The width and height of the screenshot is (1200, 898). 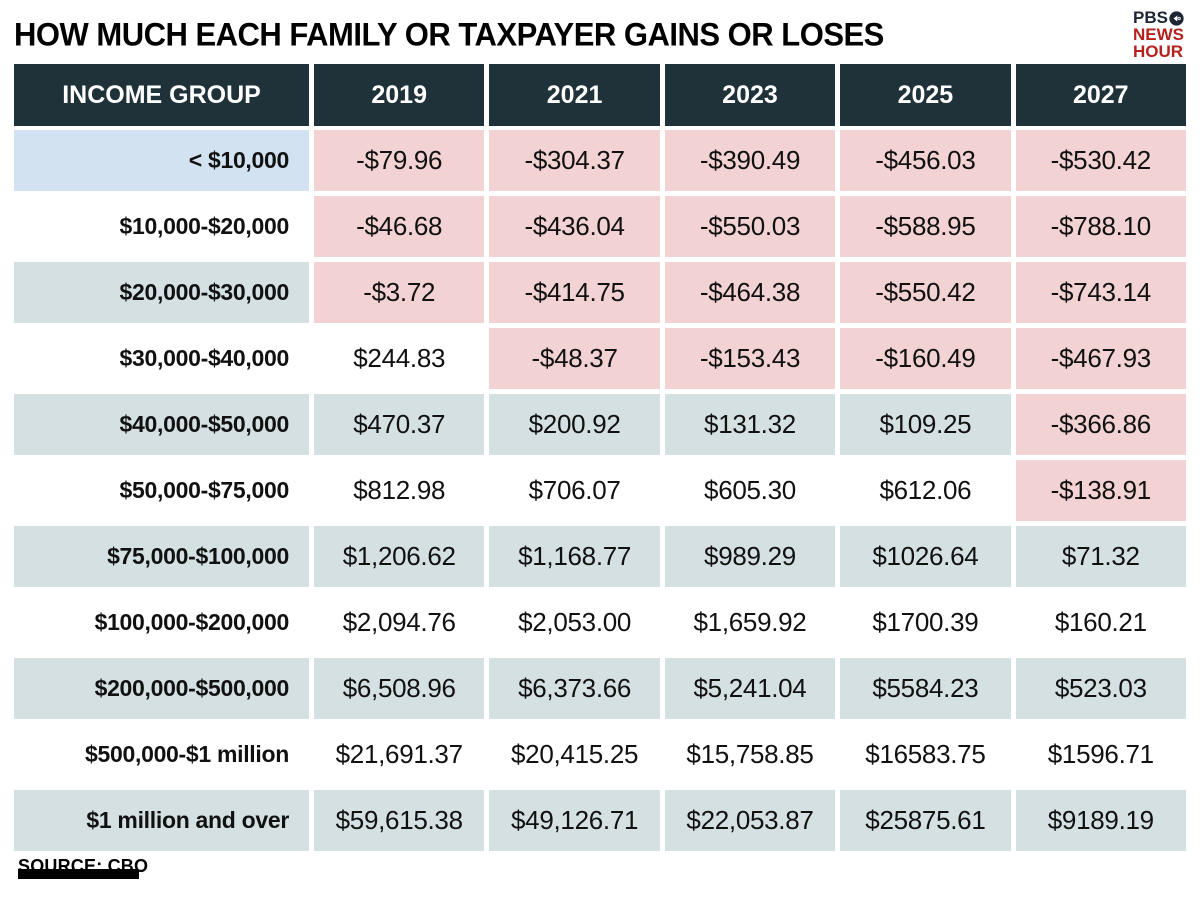 What do you see at coordinates (750, 226) in the screenshot?
I see `loss-value-cell: -$550.03` at bounding box center [750, 226].